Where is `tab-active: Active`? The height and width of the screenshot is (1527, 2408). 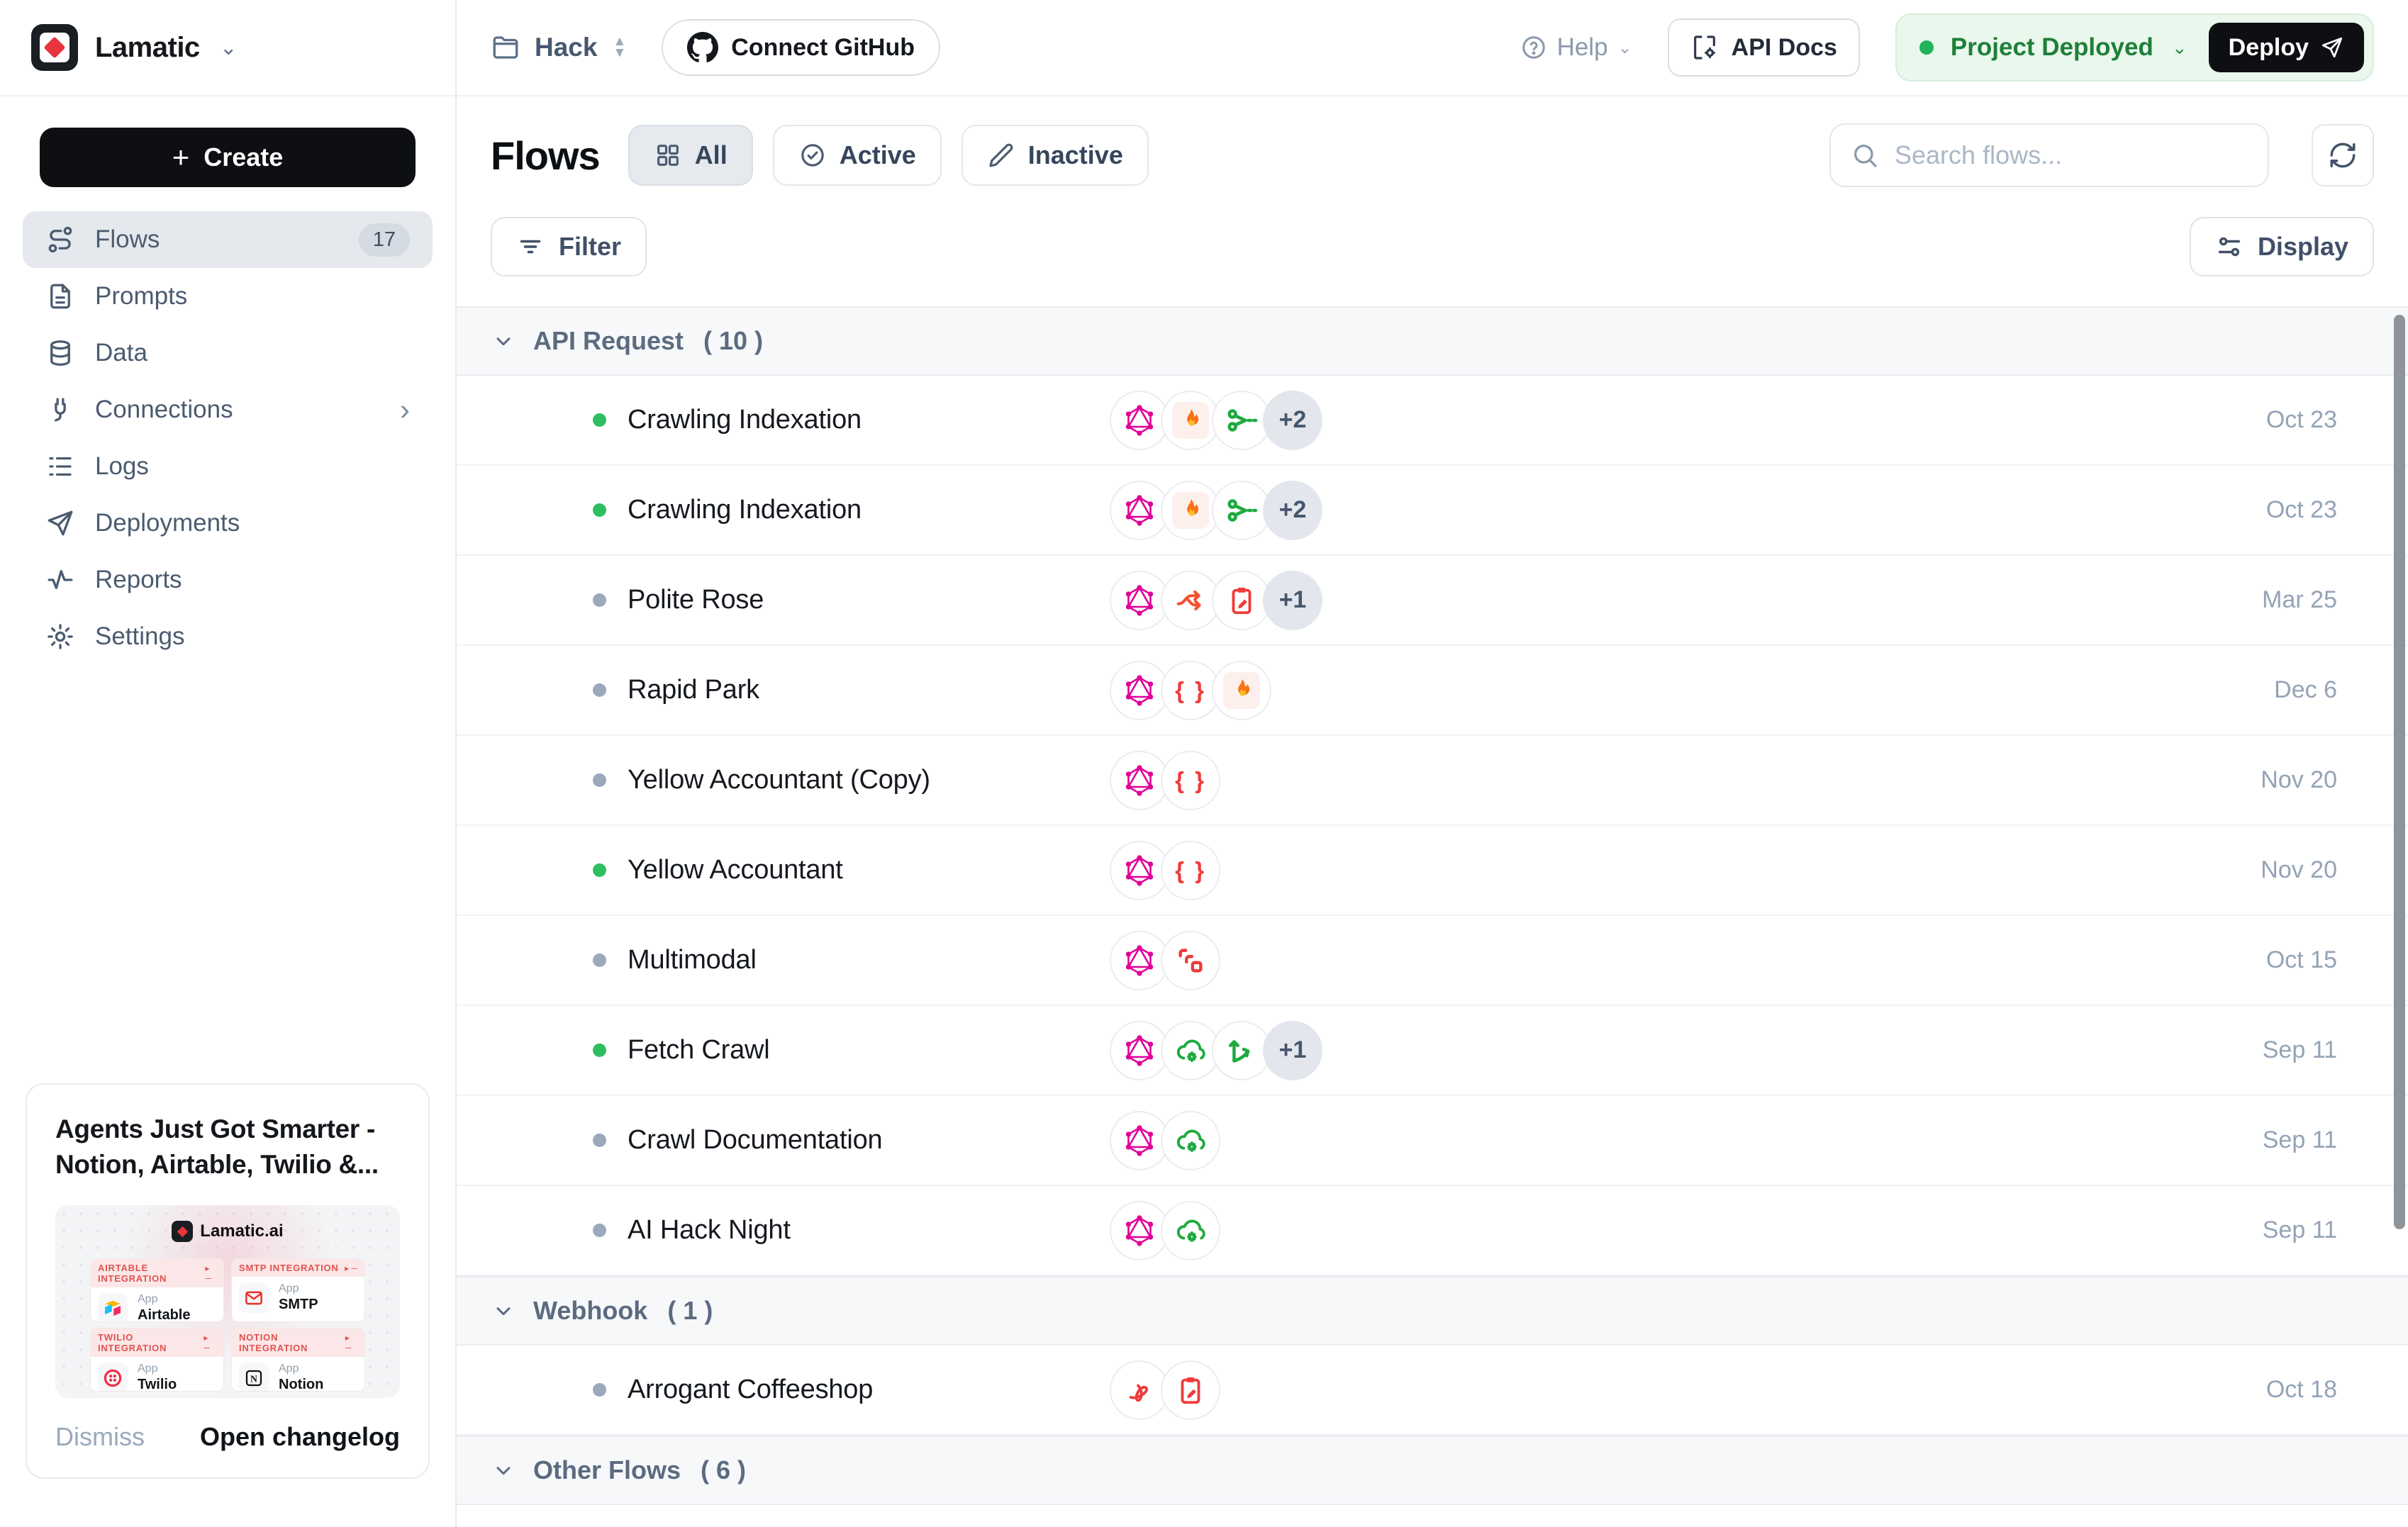 tab-active: Active is located at coordinates (857, 155).